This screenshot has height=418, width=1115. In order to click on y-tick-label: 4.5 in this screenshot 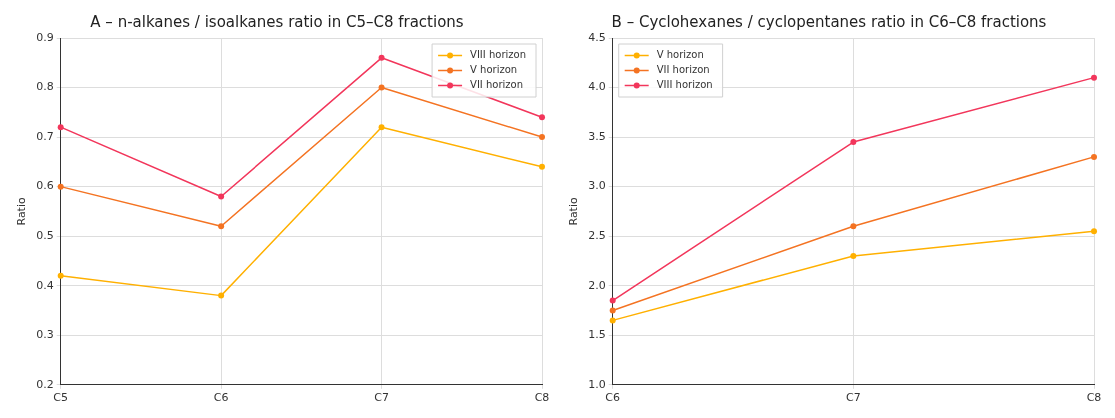, I will do `click(597, 37)`.